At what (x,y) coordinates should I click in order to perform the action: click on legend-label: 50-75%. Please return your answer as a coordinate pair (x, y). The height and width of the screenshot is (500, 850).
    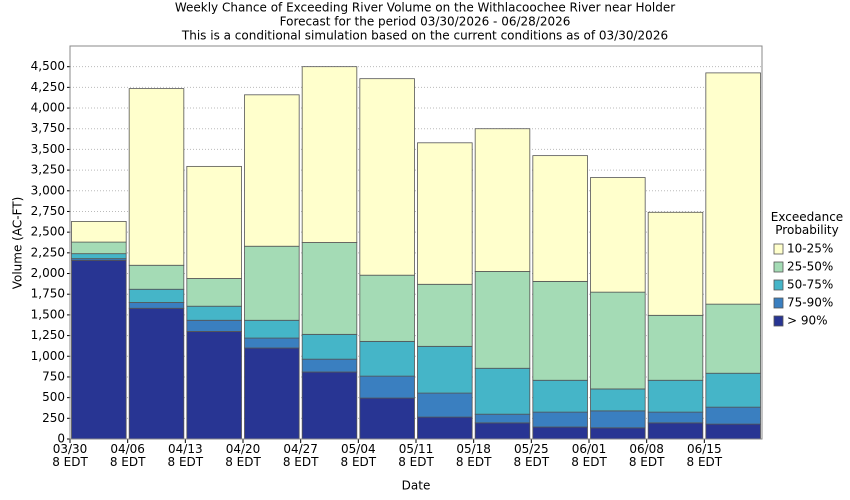
    Looking at the image, I should click on (810, 285).